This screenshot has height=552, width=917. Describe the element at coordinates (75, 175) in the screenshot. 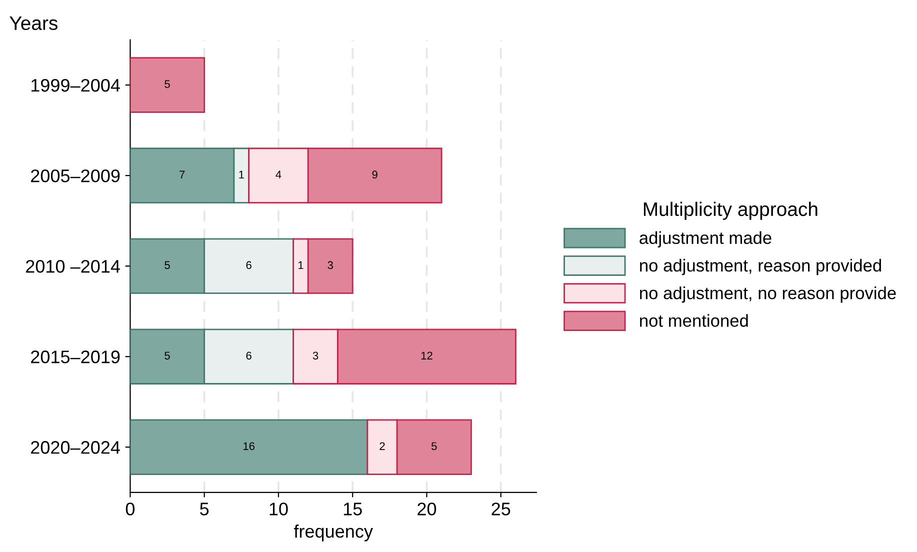

I see `y-tick-label: 2005–2009` at that location.